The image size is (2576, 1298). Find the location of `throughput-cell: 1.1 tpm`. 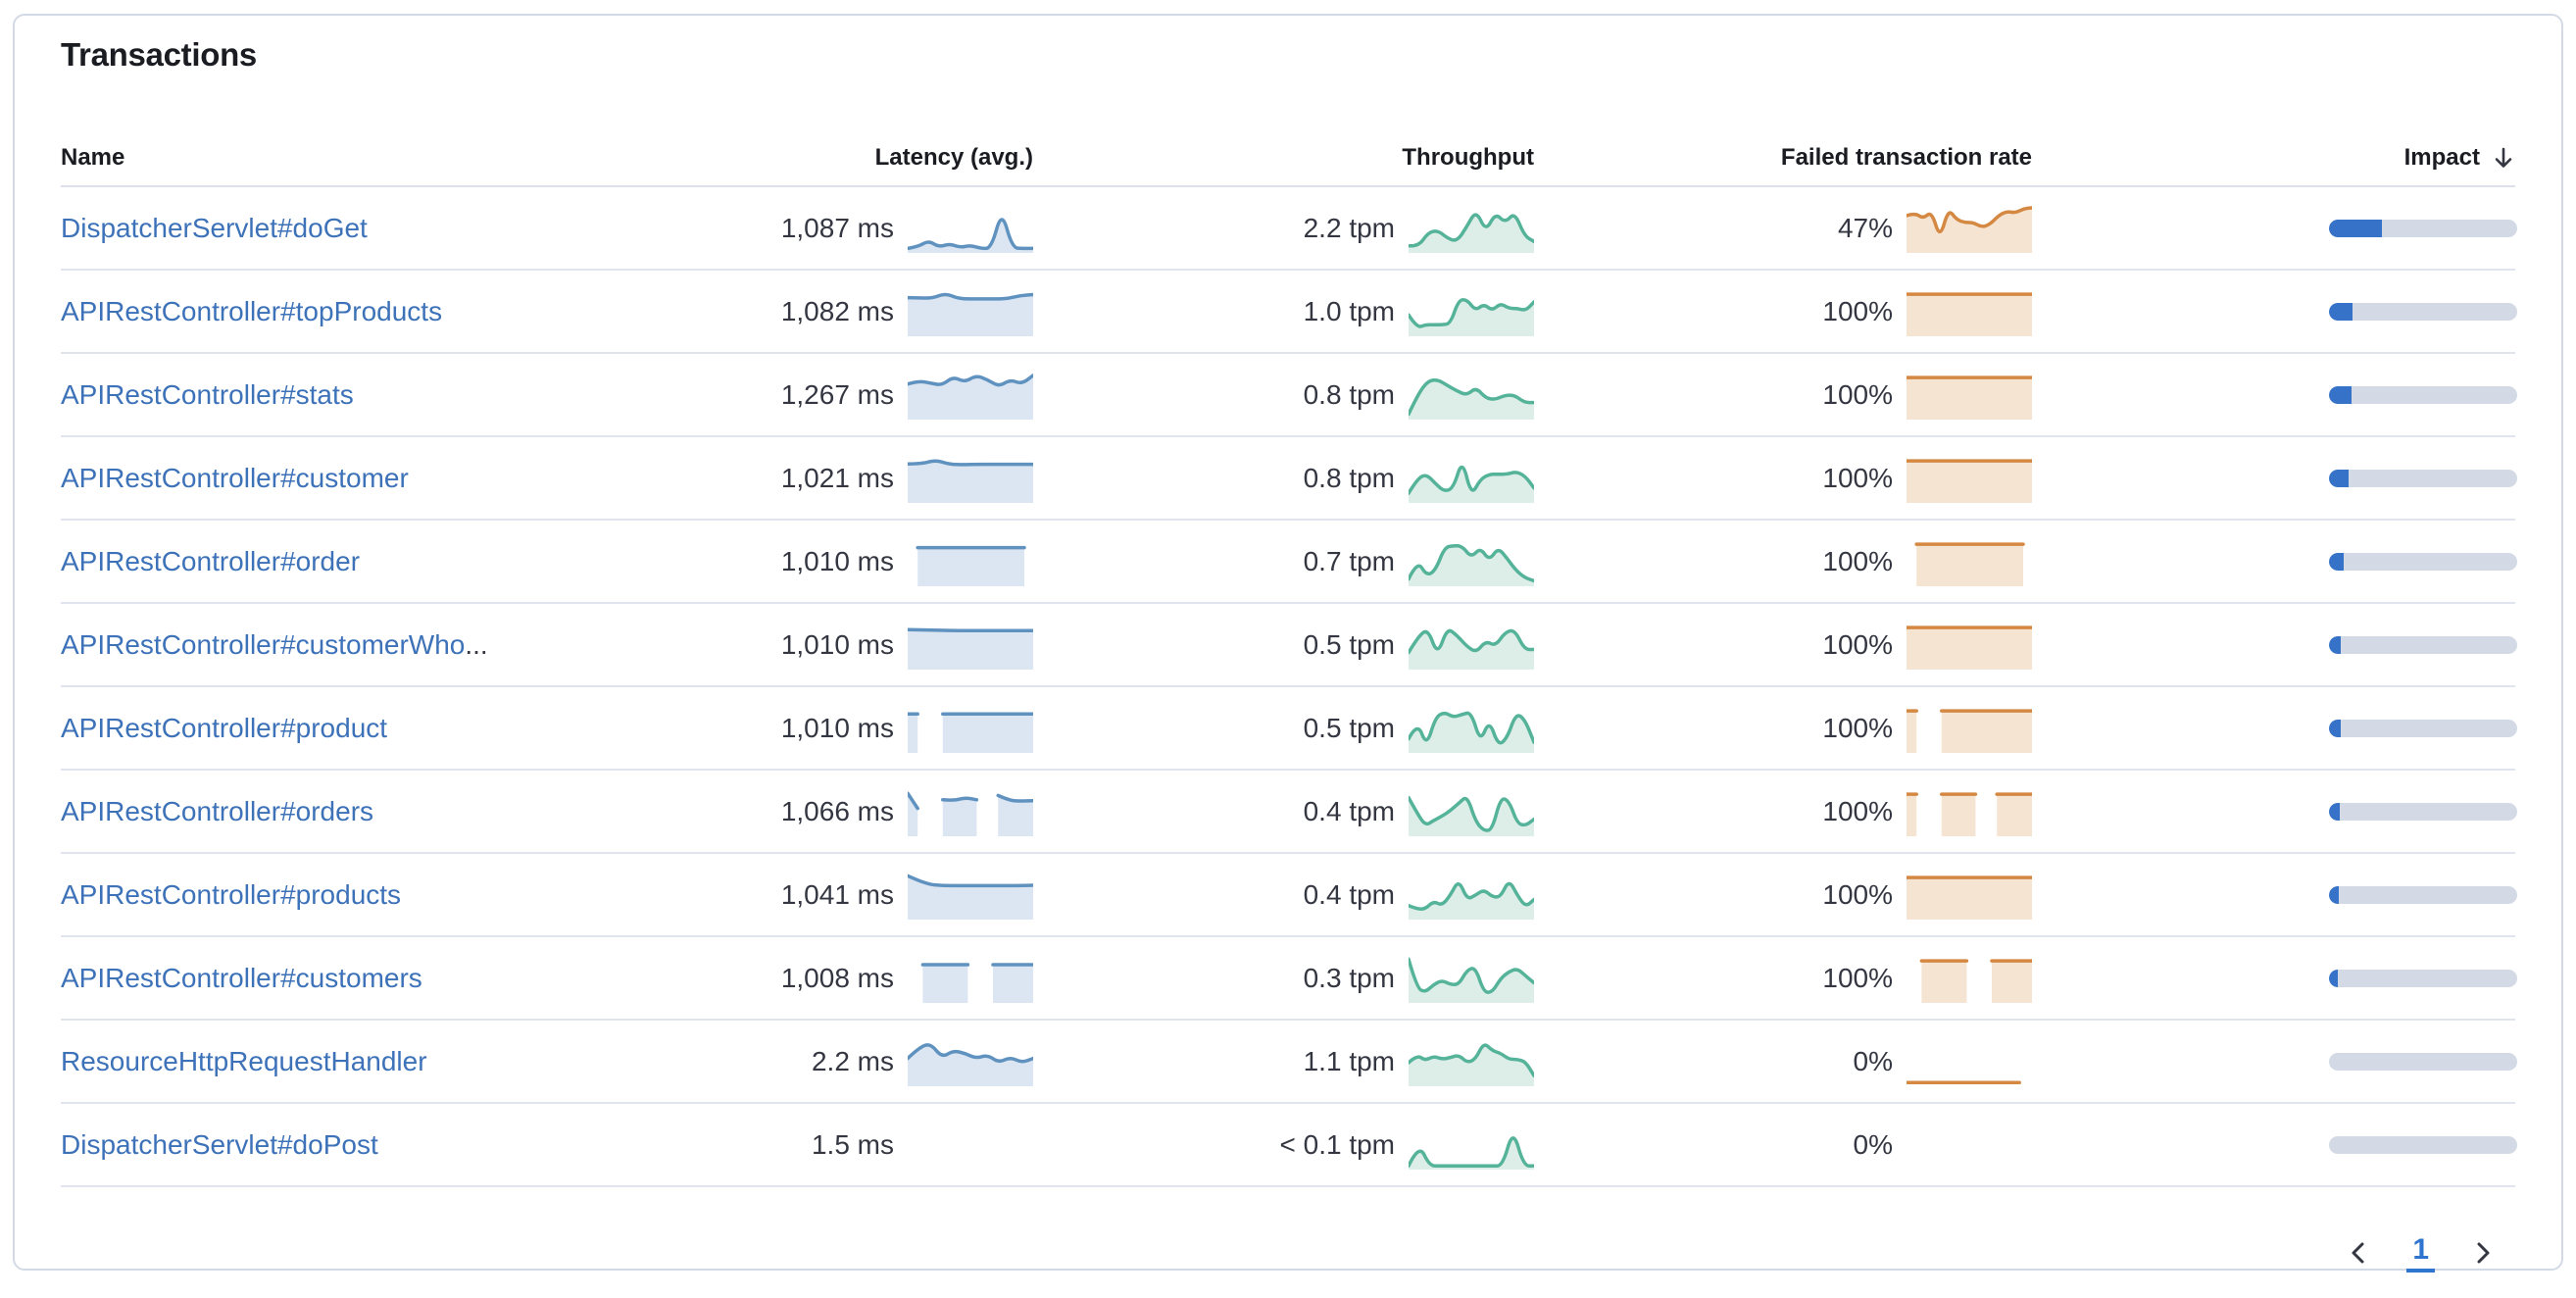

throughput-cell: 1.1 tpm is located at coordinates (1283, 1061).